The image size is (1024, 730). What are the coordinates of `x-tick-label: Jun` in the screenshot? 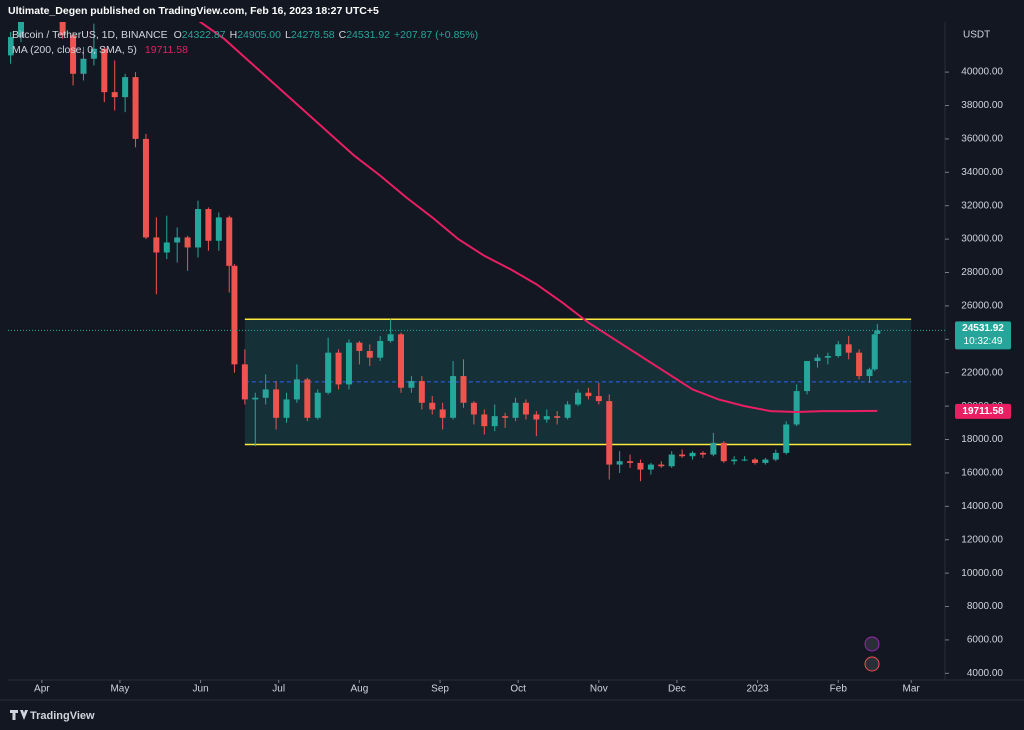 It's located at (201, 689).